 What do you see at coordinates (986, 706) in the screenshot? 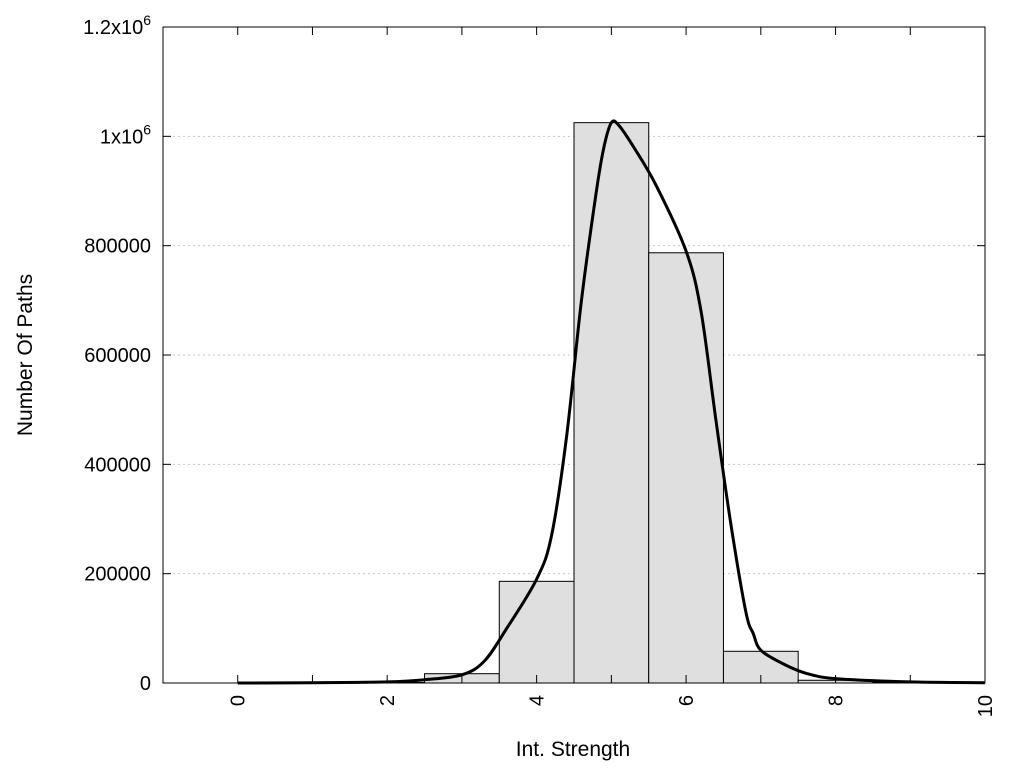
I see `x-tick-label: 10` at bounding box center [986, 706].